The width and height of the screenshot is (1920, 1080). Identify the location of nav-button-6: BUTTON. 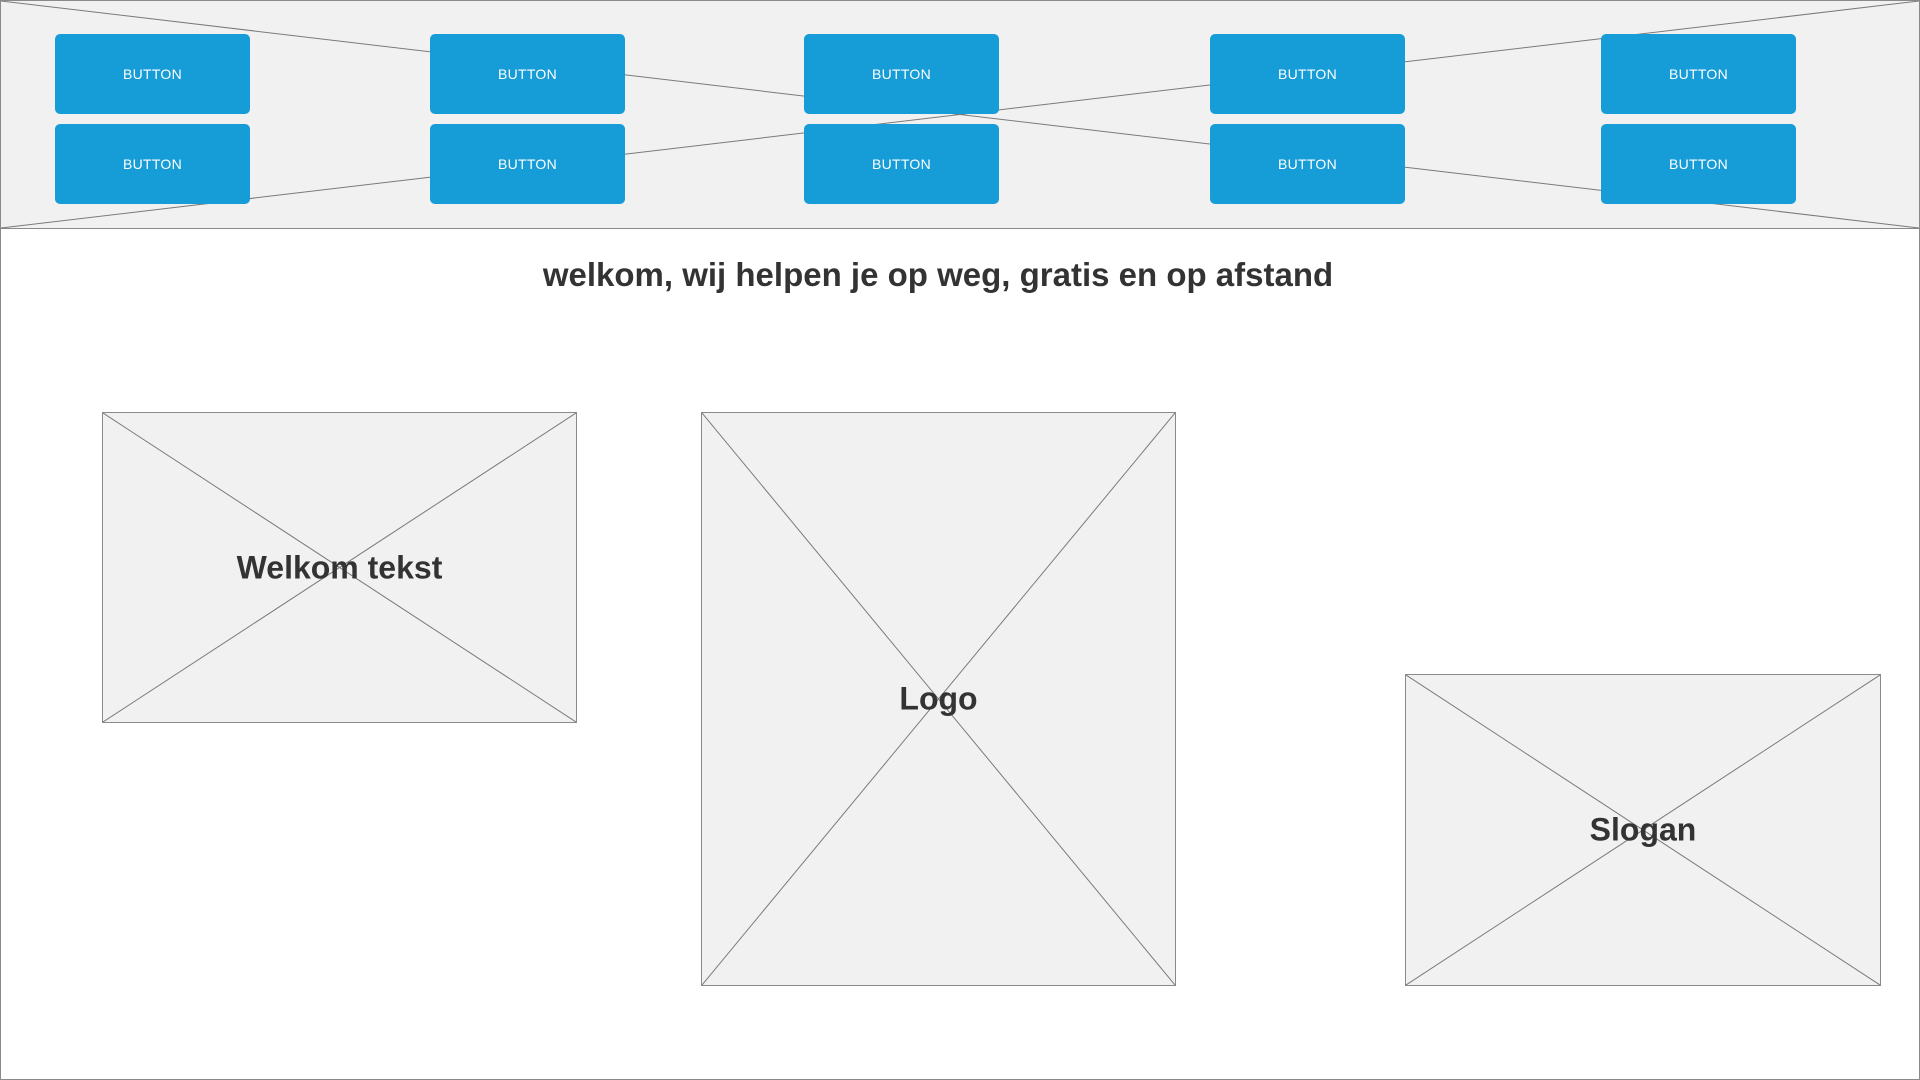
(152, 164).